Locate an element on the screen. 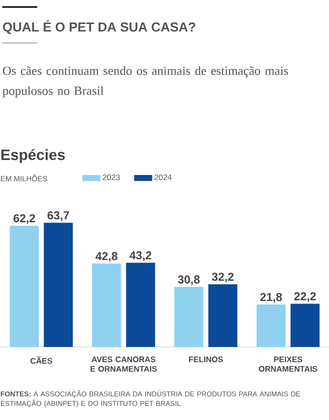  legend-label: 2024 is located at coordinates (163, 177).